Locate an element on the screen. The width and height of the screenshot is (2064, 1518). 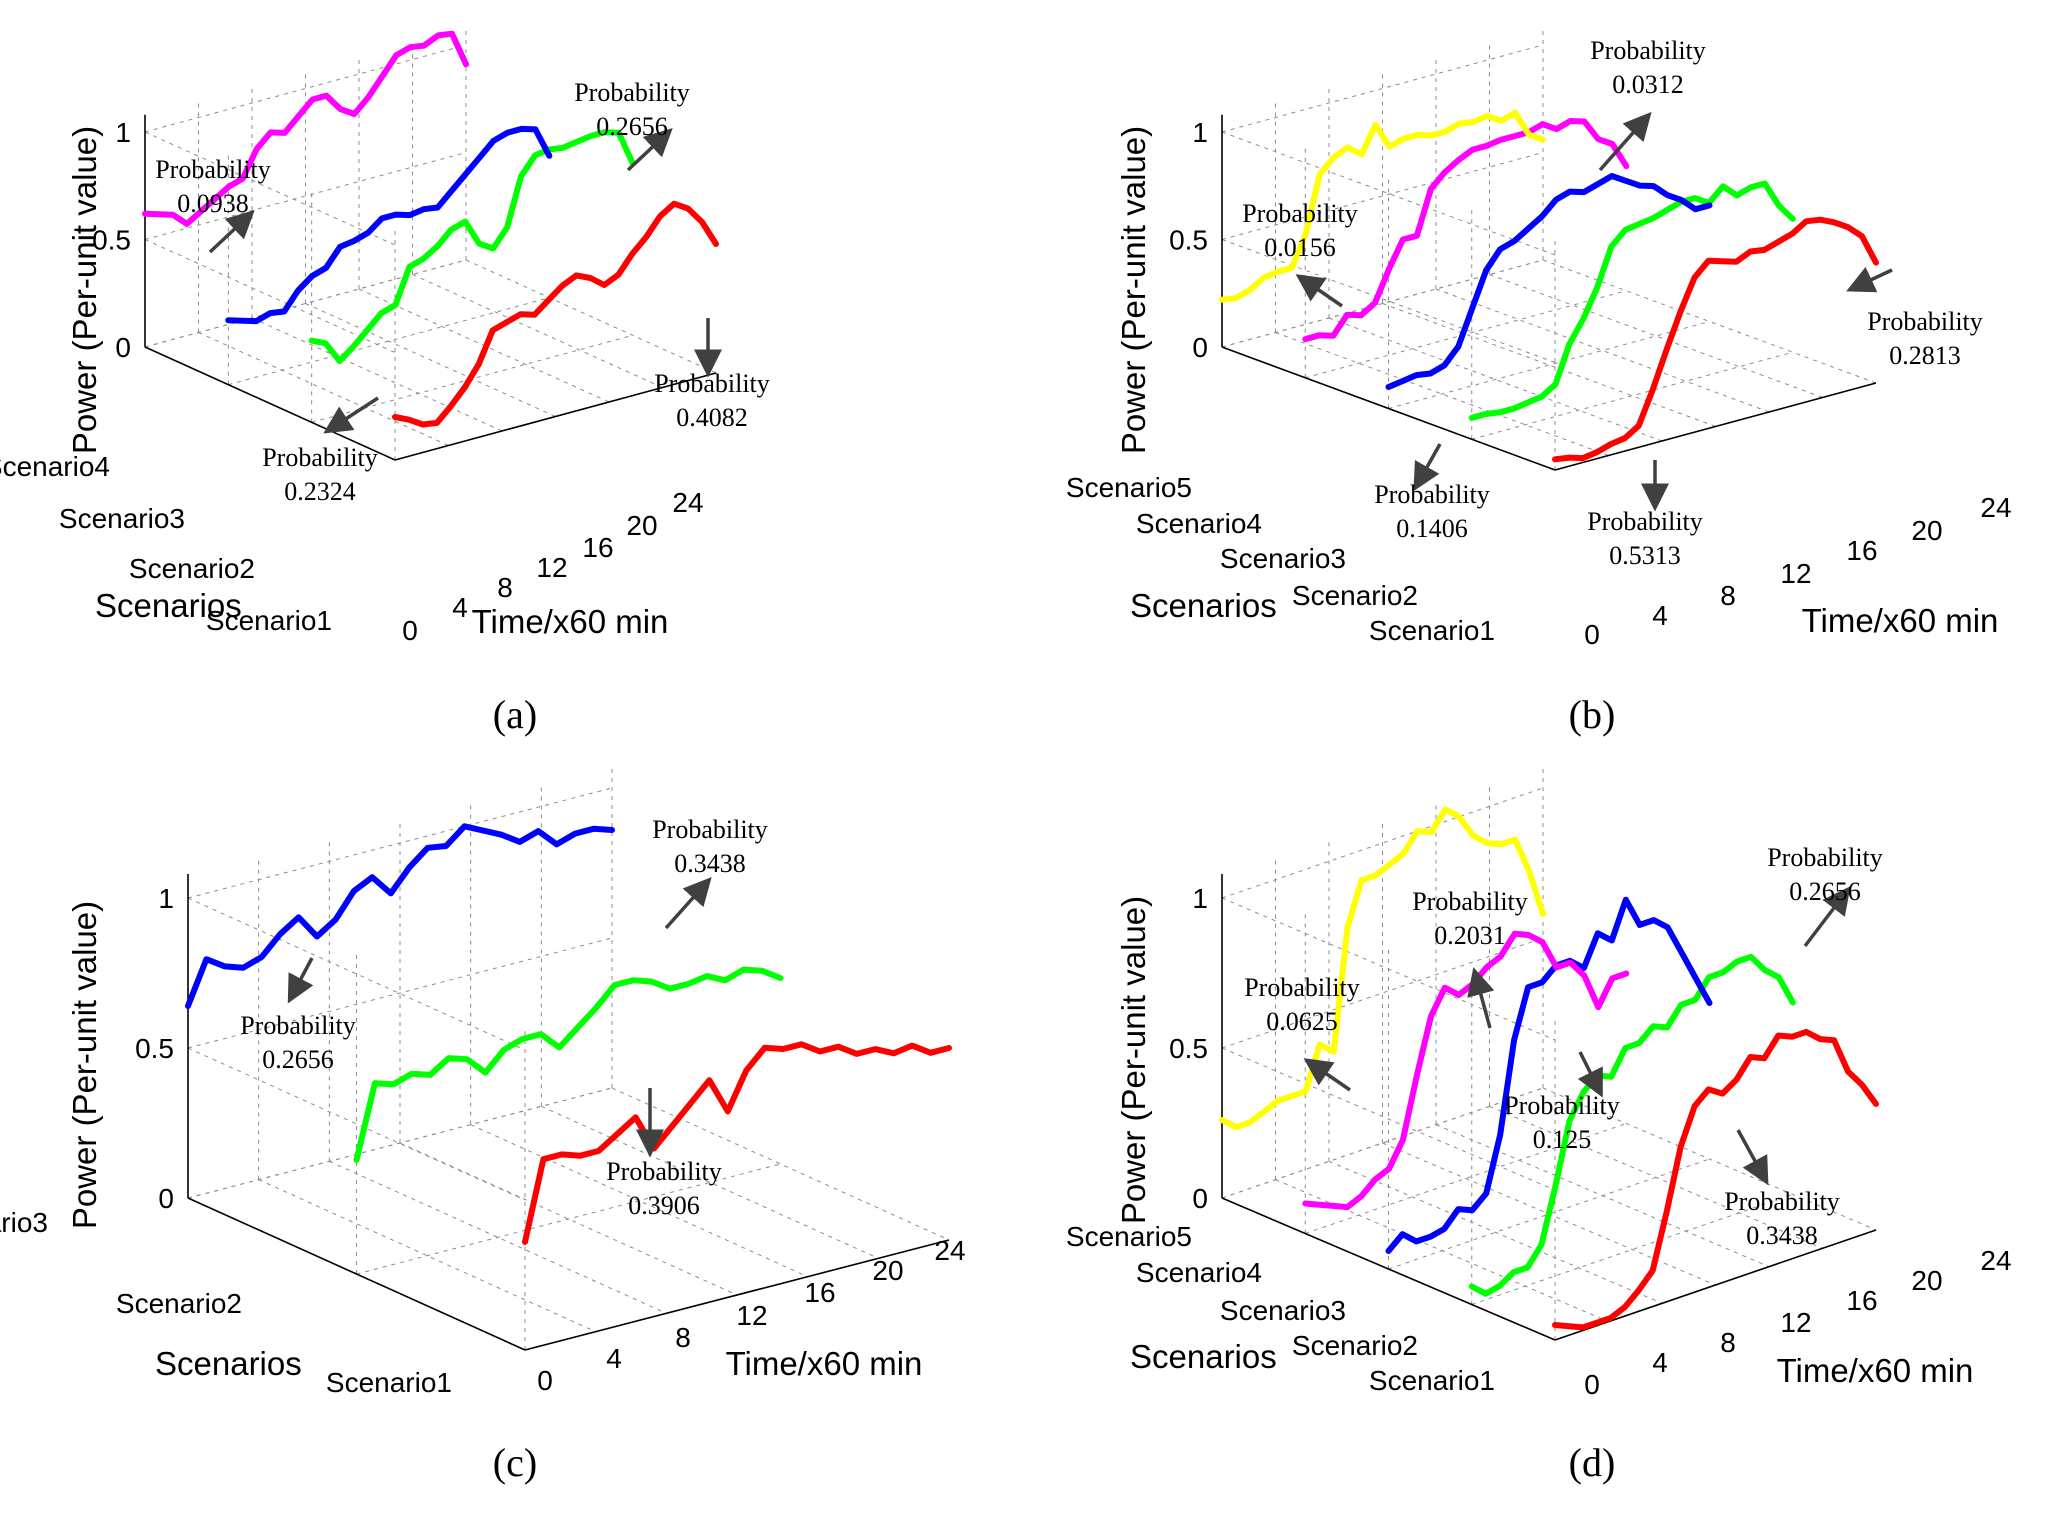
series-line-scenario2 is located at coordinates (568, 1064).